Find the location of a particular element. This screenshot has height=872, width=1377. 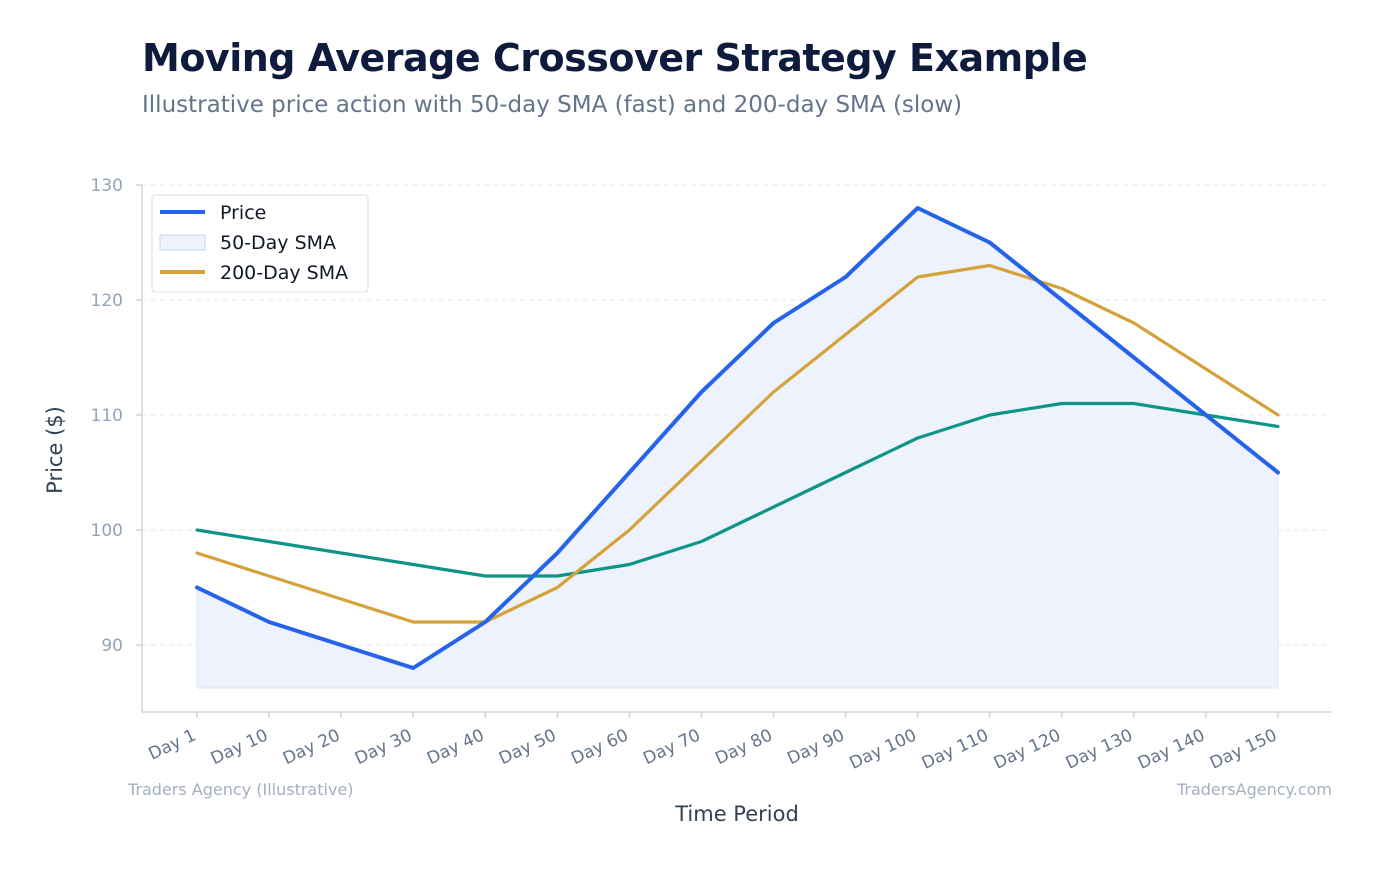

x-tick-label: Day 1 is located at coordinates (173, 744).